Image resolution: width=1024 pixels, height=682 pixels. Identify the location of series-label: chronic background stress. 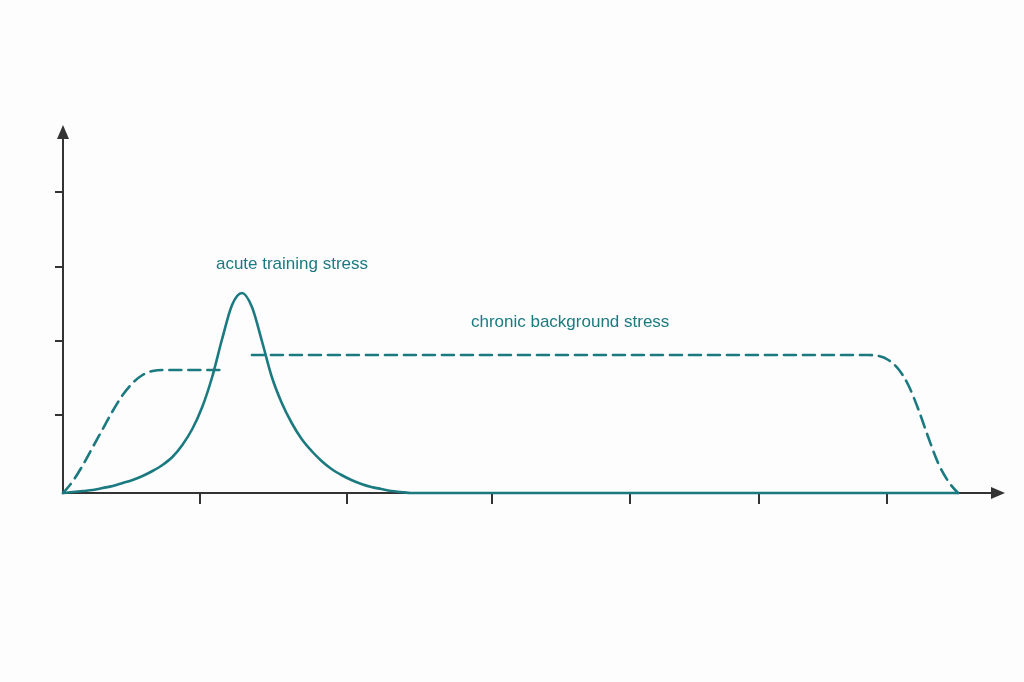
(570, 321).